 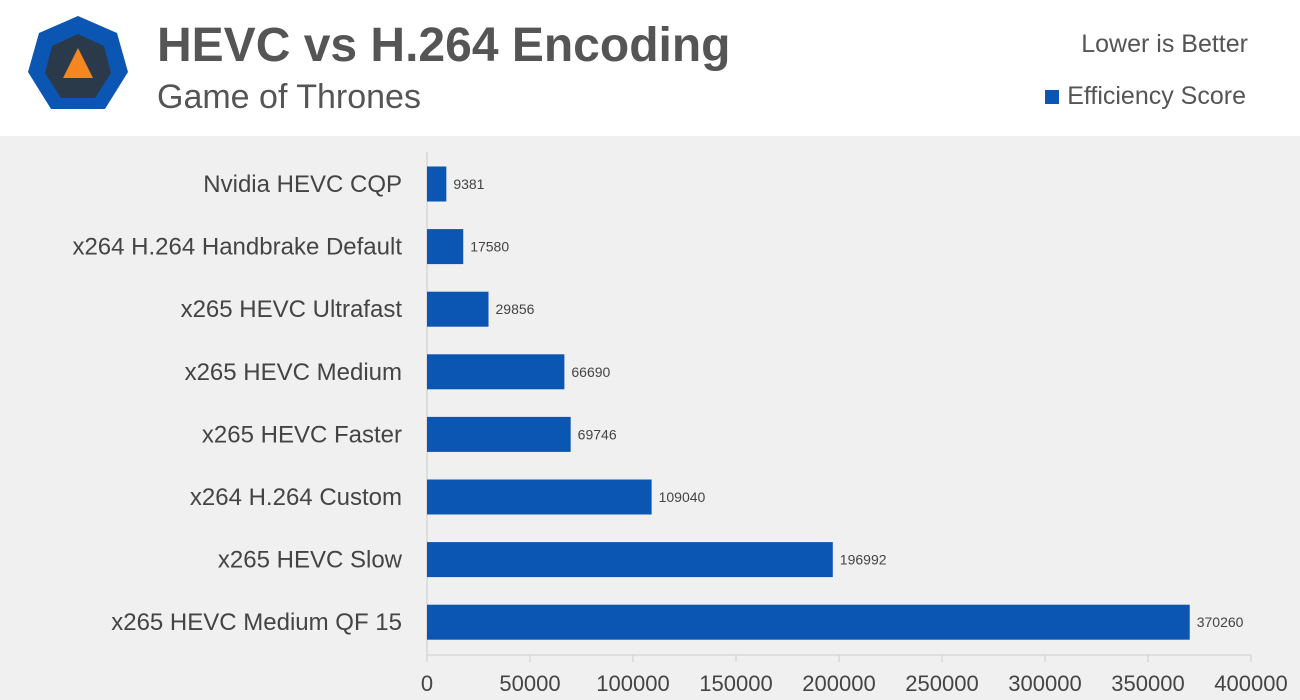 I want to click on value-label: 29856, so click(x=515, y=309).